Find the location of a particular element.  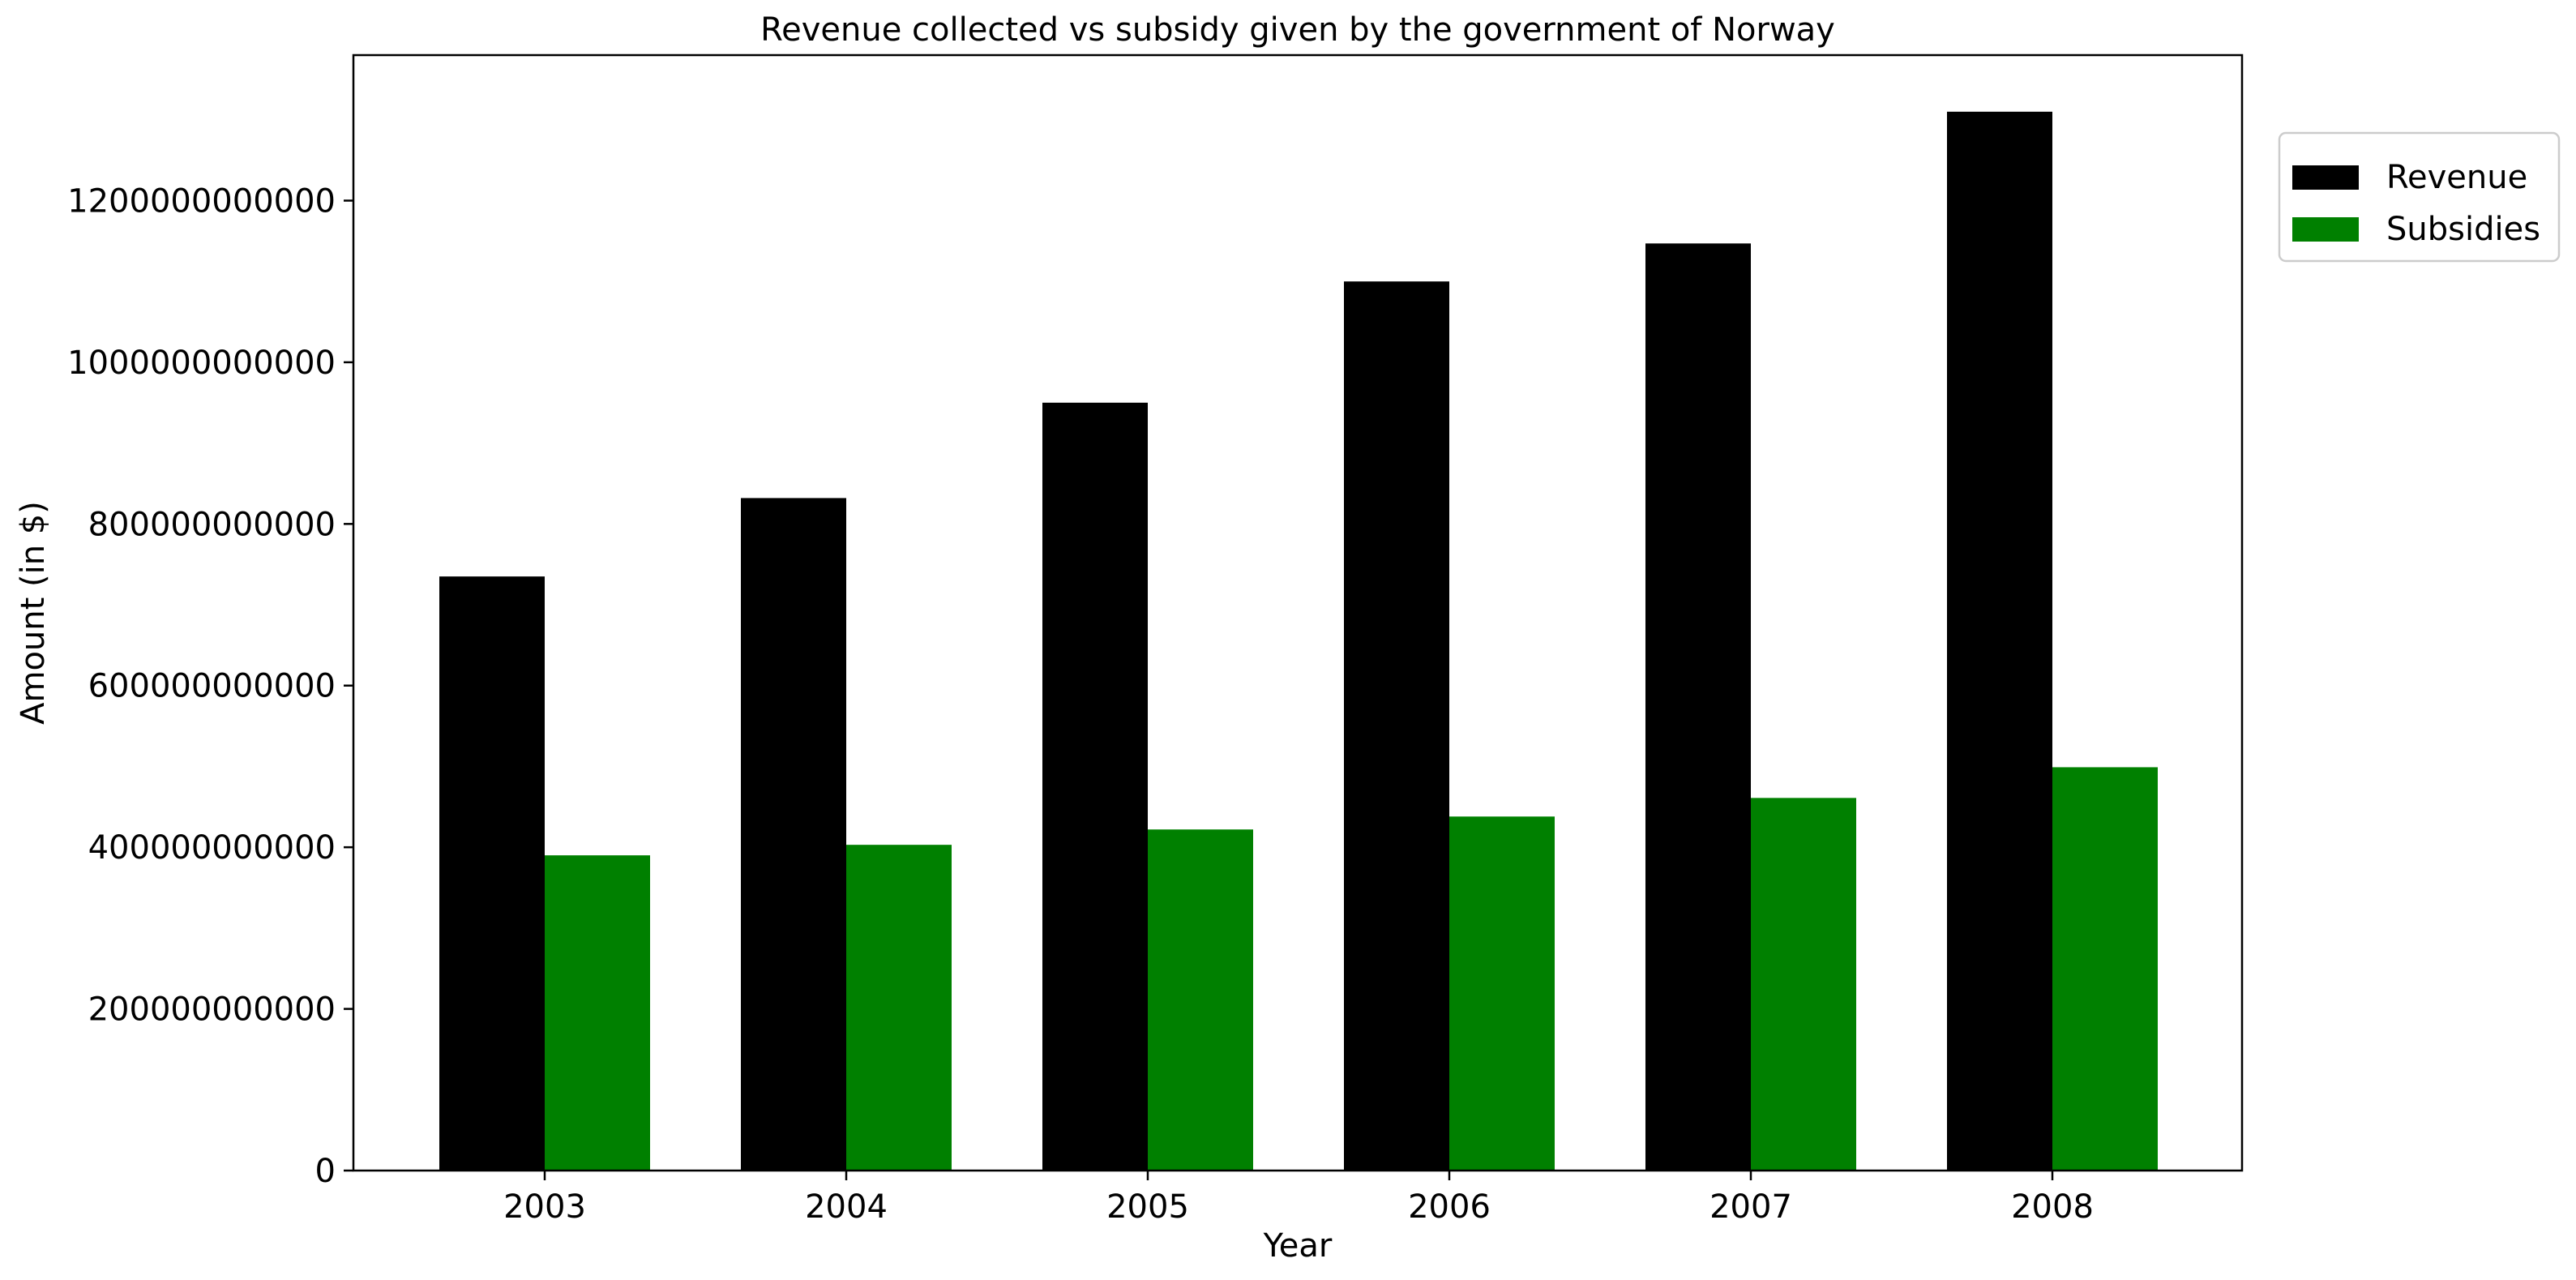

y-tick-label-3: 600000000000 is located at coordinates (212, 687).